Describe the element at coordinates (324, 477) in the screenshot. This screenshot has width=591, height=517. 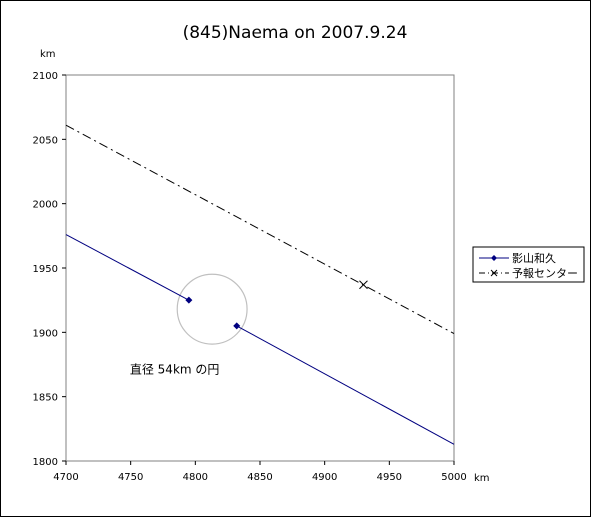
I see `x-tick-label: 4900` at that location.